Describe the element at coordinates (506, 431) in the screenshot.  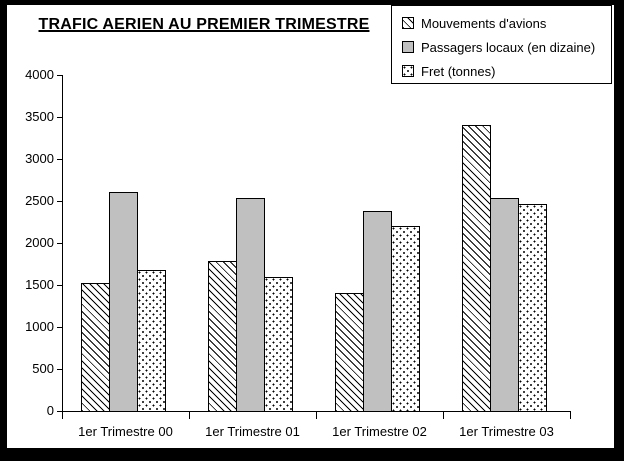
I see `x-axis-label: 1er Trimestre 03` at that location.